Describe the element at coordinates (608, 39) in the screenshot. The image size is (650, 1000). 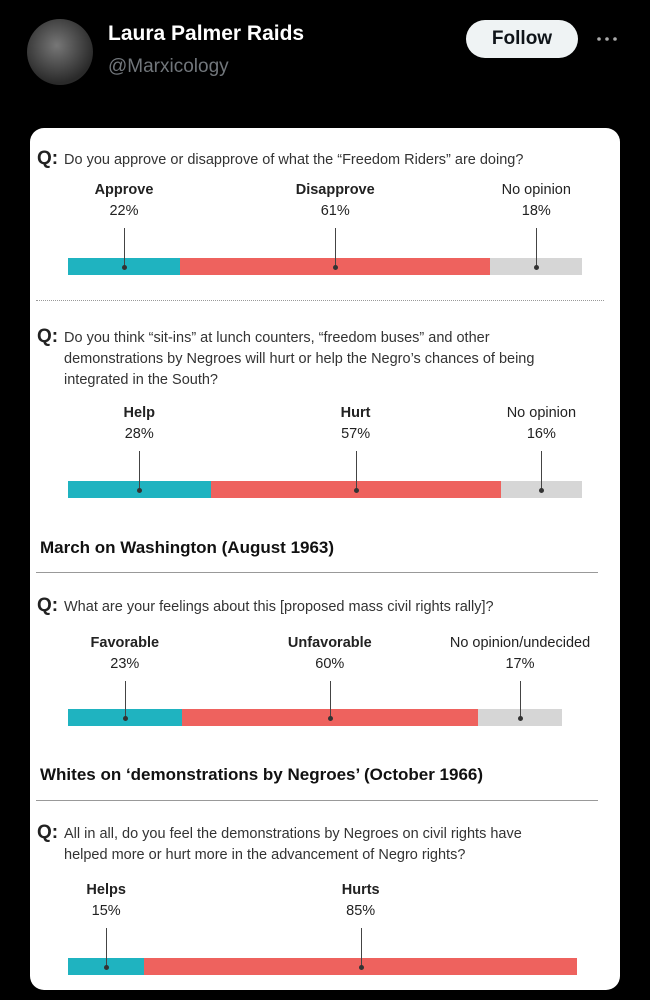
I see `more-button` at that location.